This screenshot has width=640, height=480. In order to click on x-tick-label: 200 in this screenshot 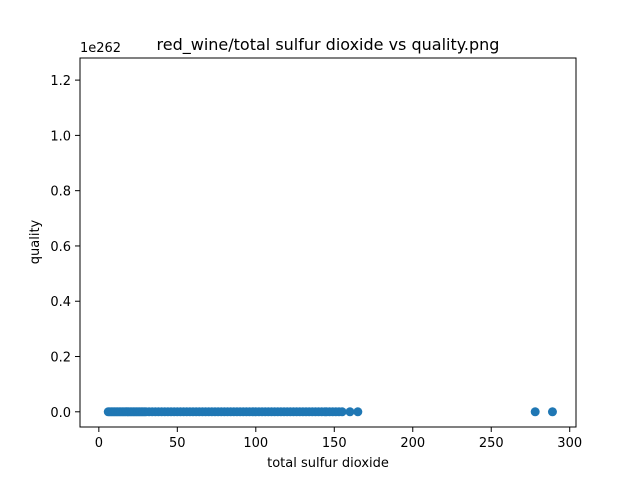, I will do `click(412, 443)`.